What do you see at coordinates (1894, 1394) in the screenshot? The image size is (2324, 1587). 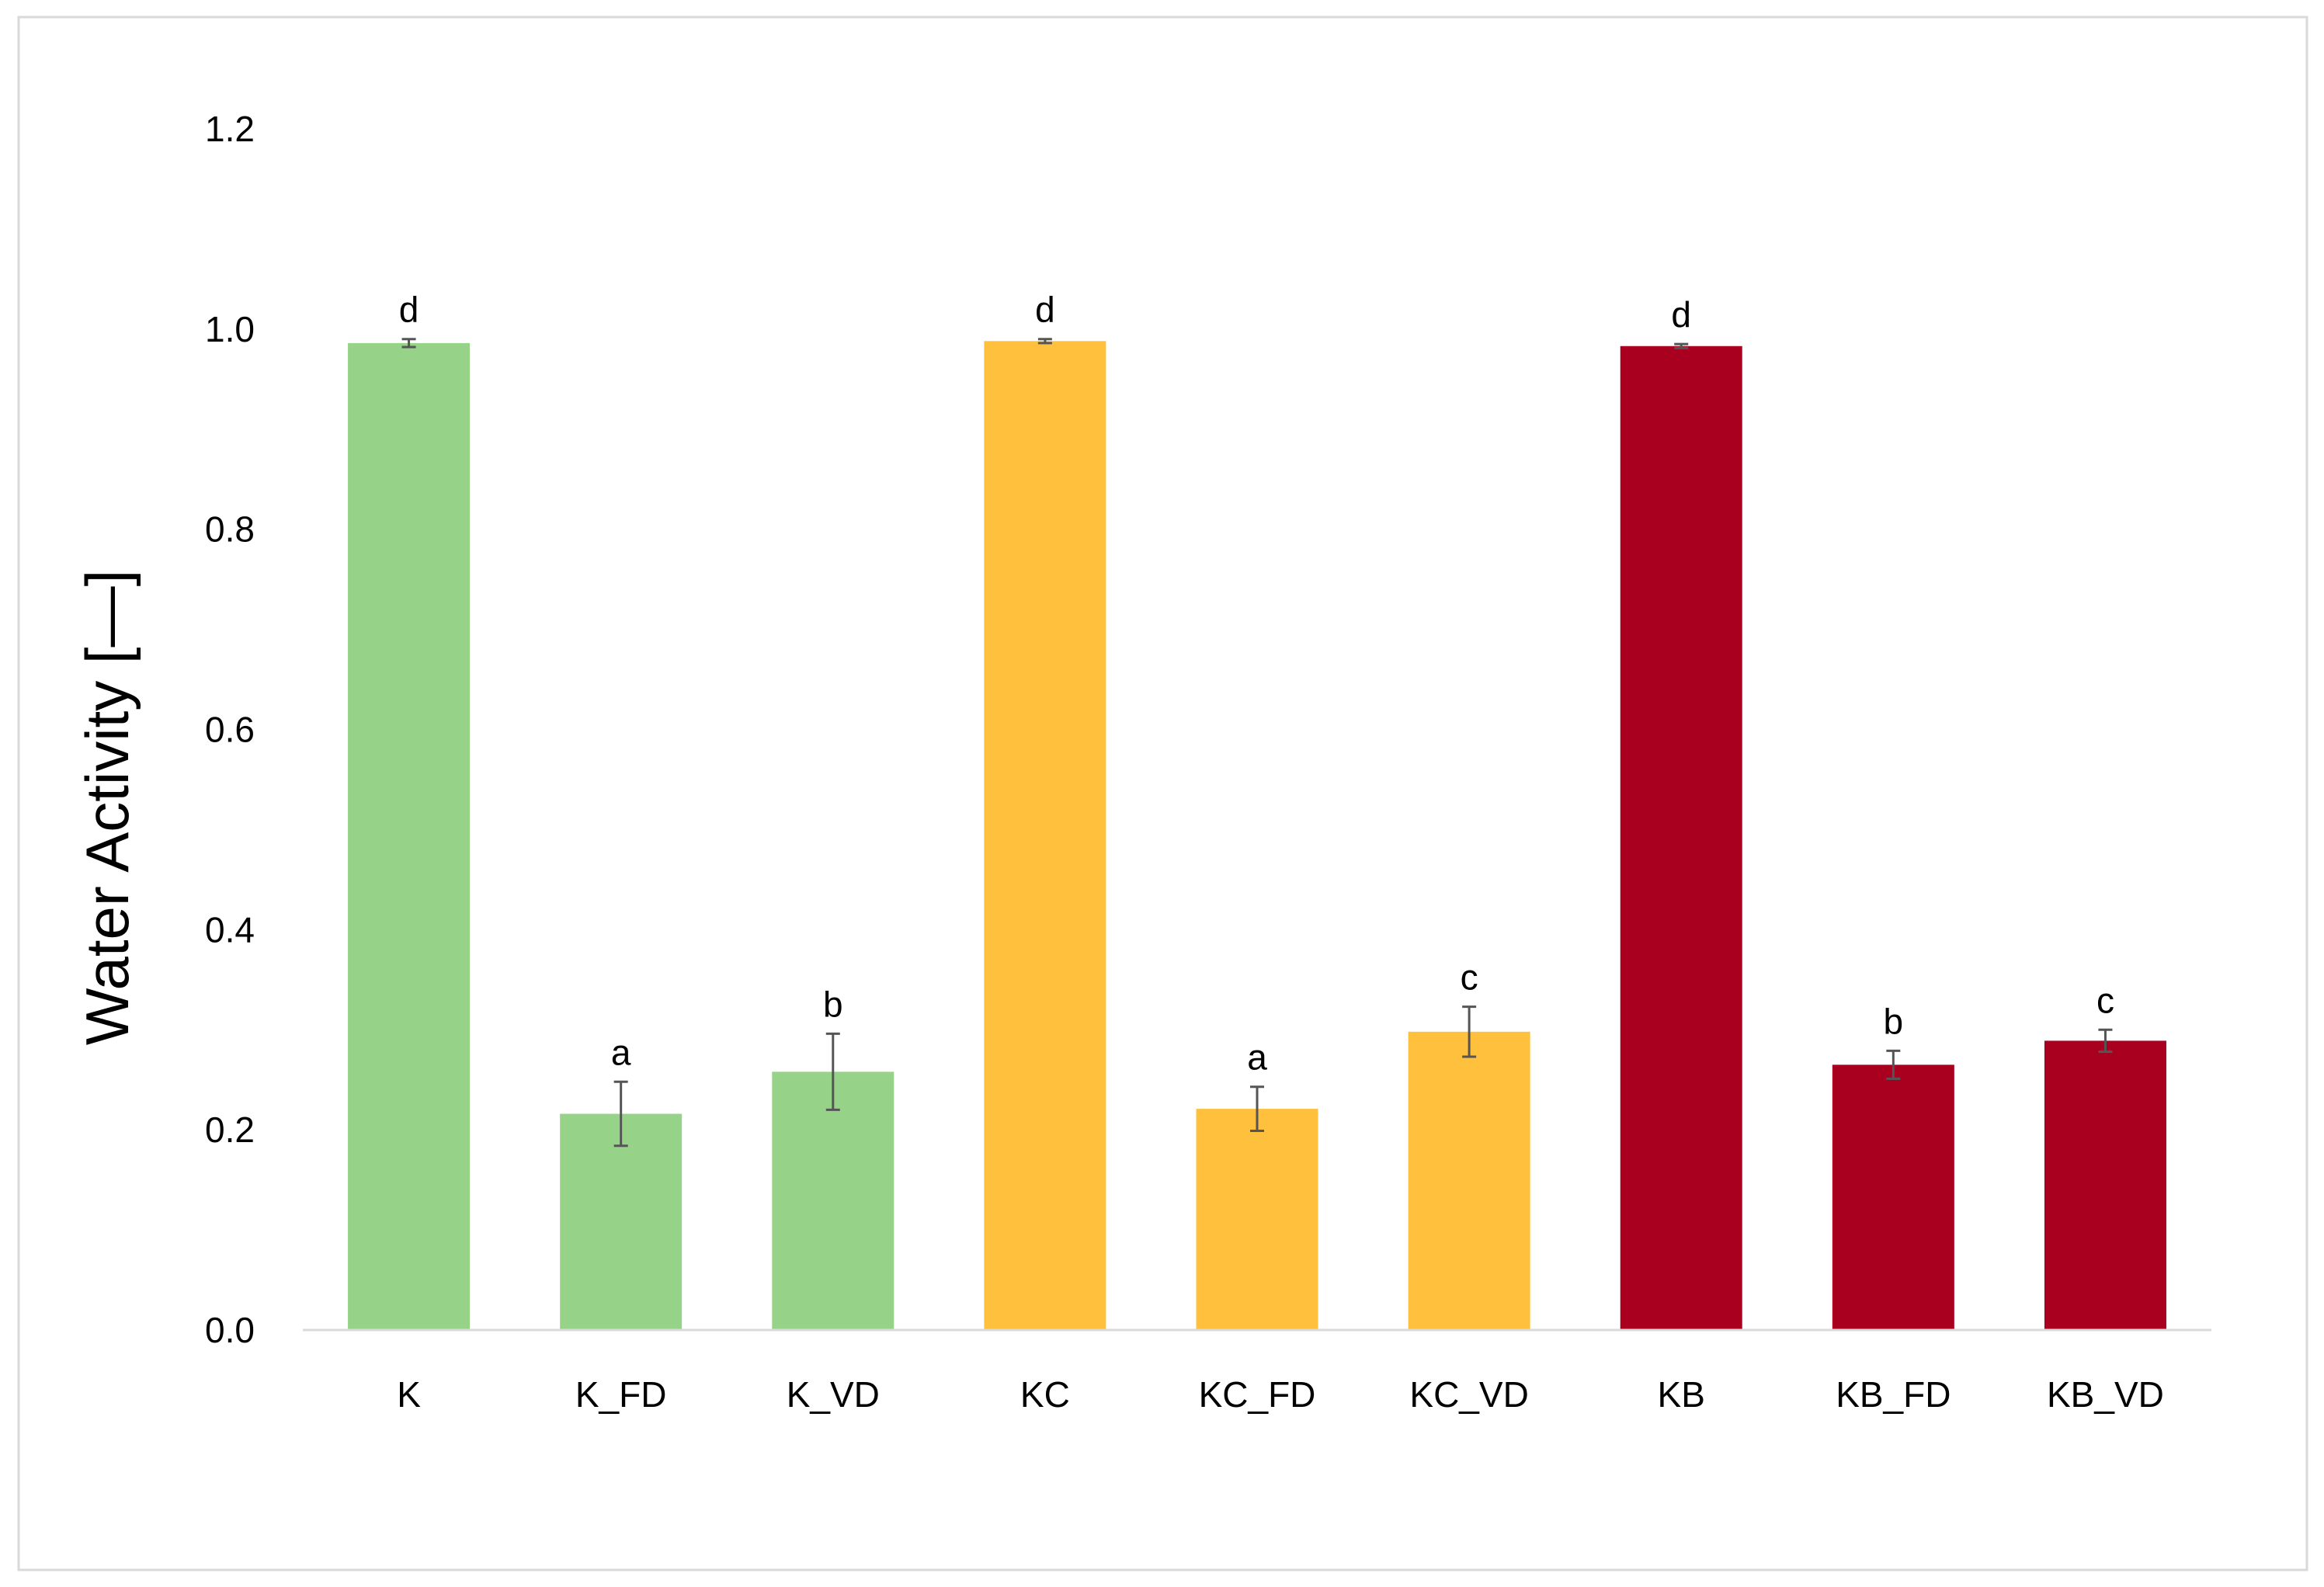 I see `x-category-label: KB_FD` at bounding box center [1894, 1394].